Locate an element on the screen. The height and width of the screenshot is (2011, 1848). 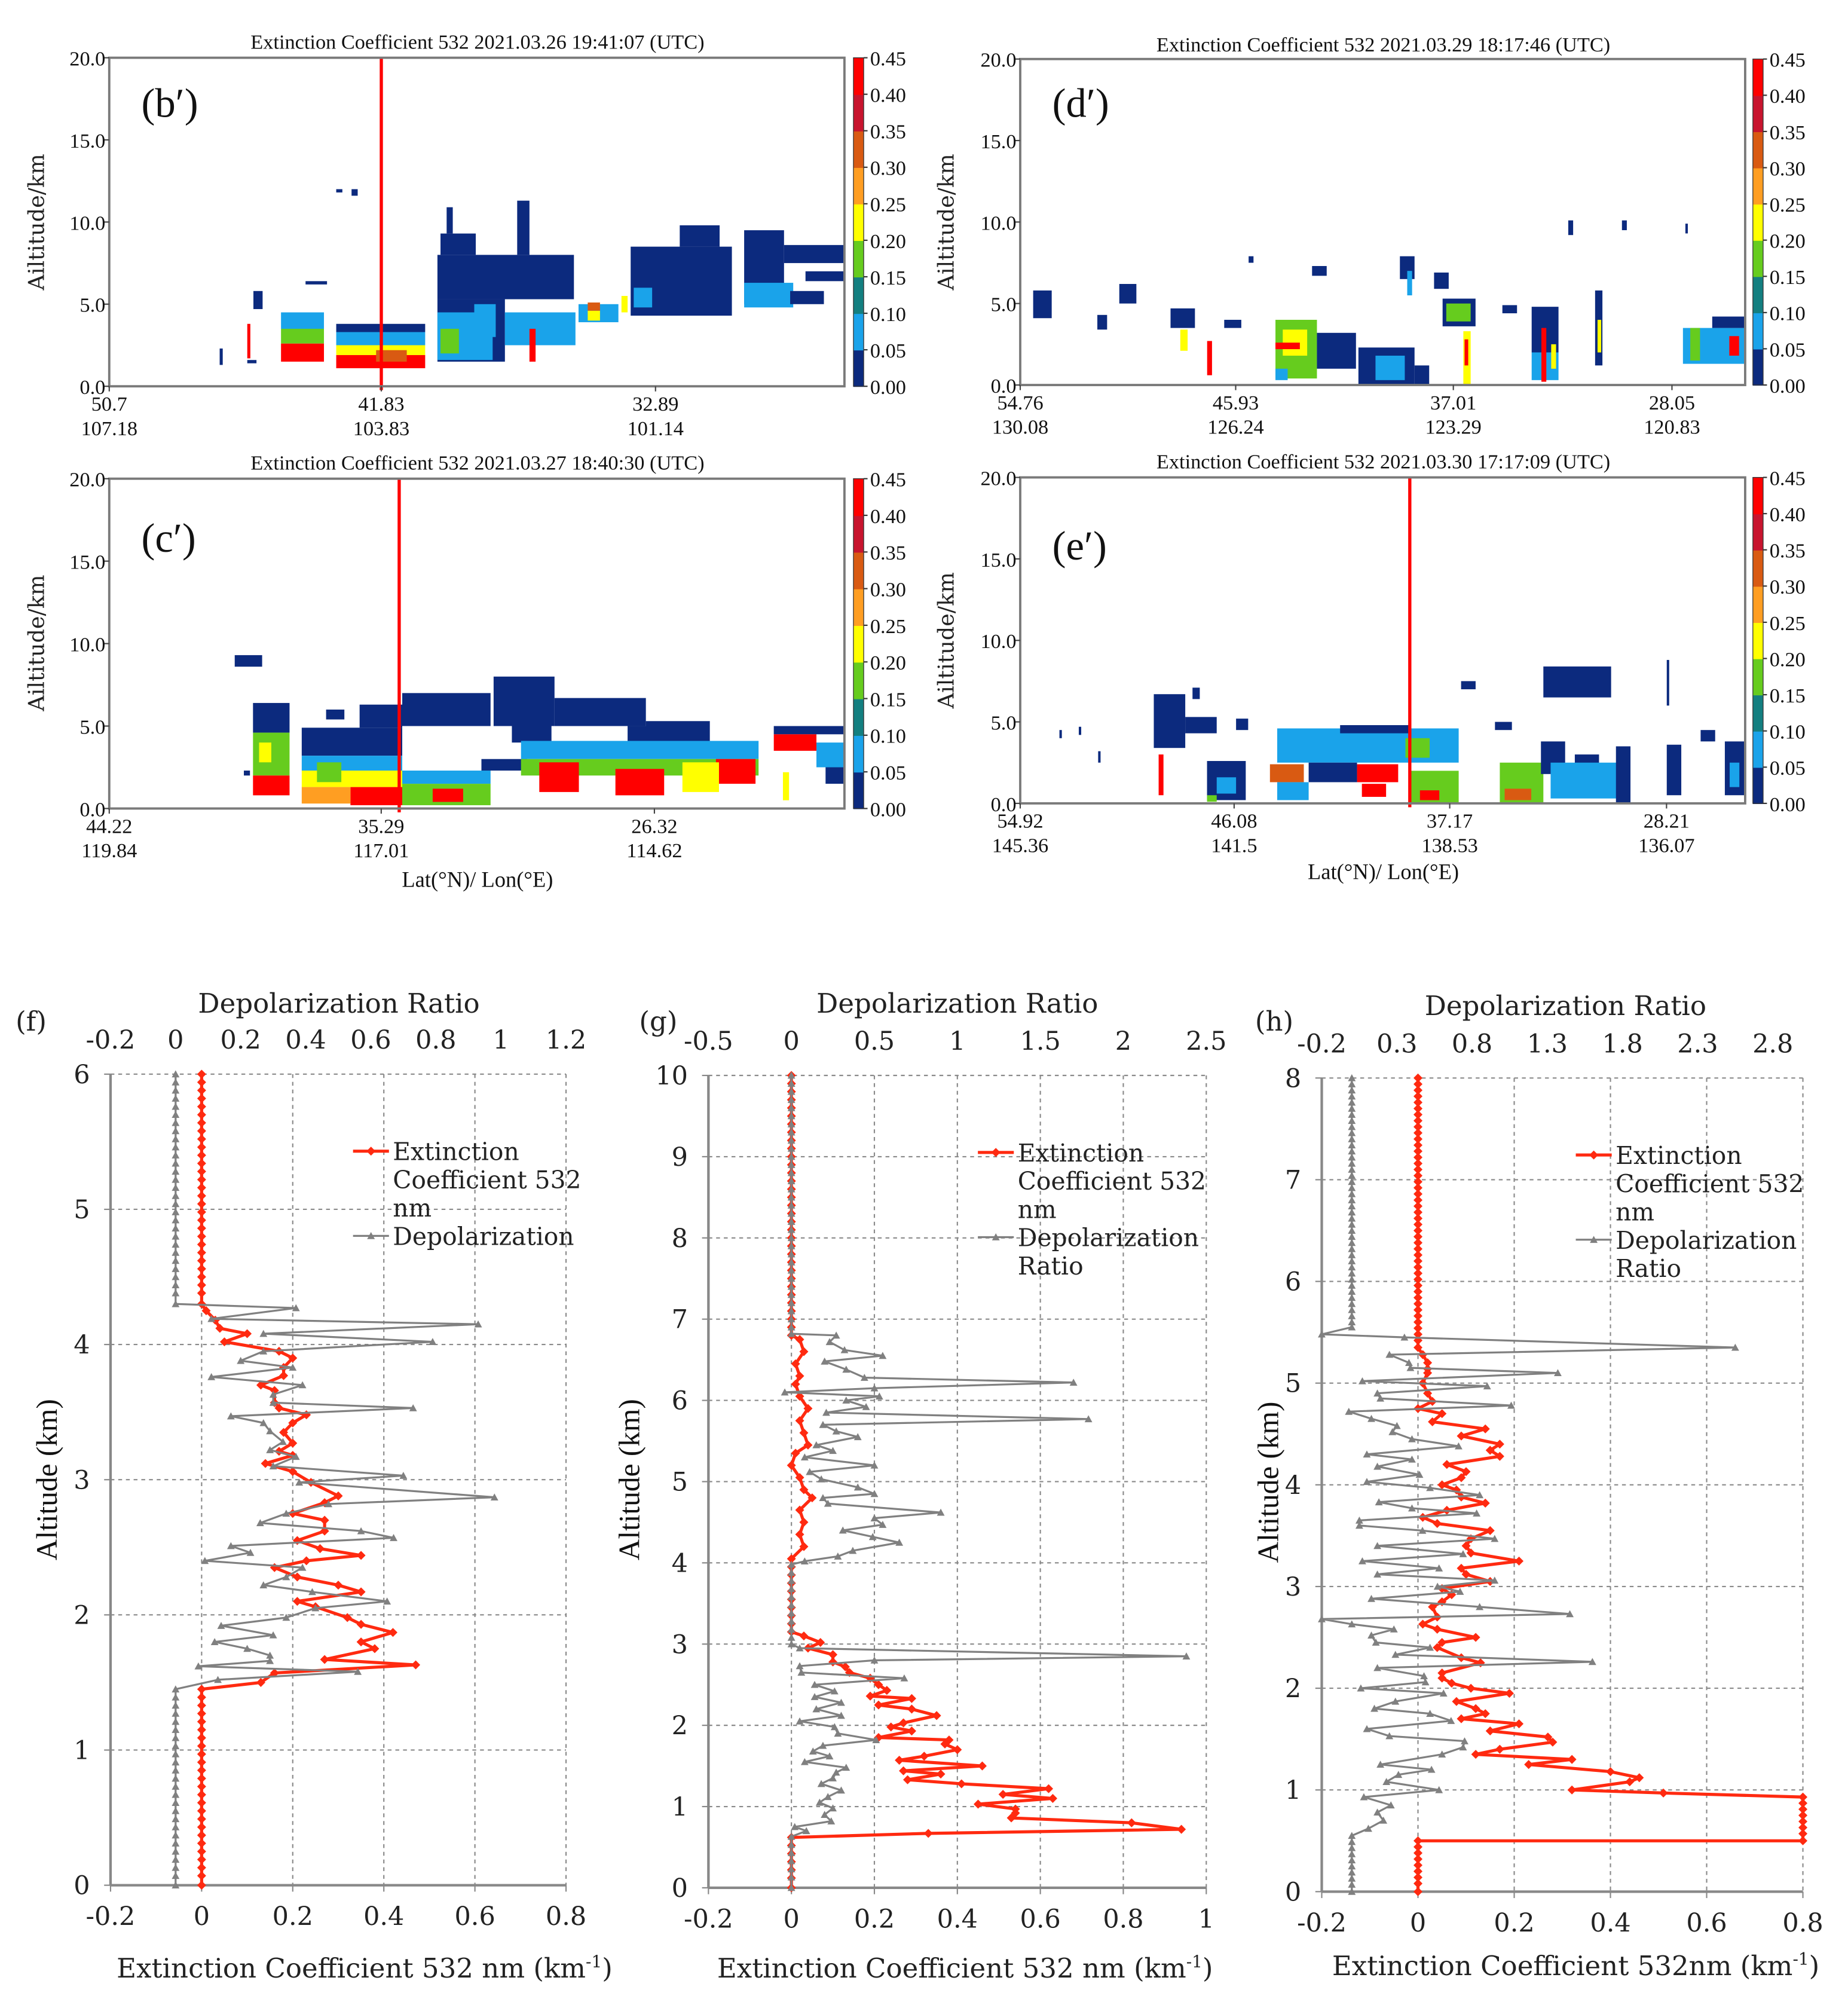
top-x-tick-label: 2.3 is located at coordinates (1697, 1044).